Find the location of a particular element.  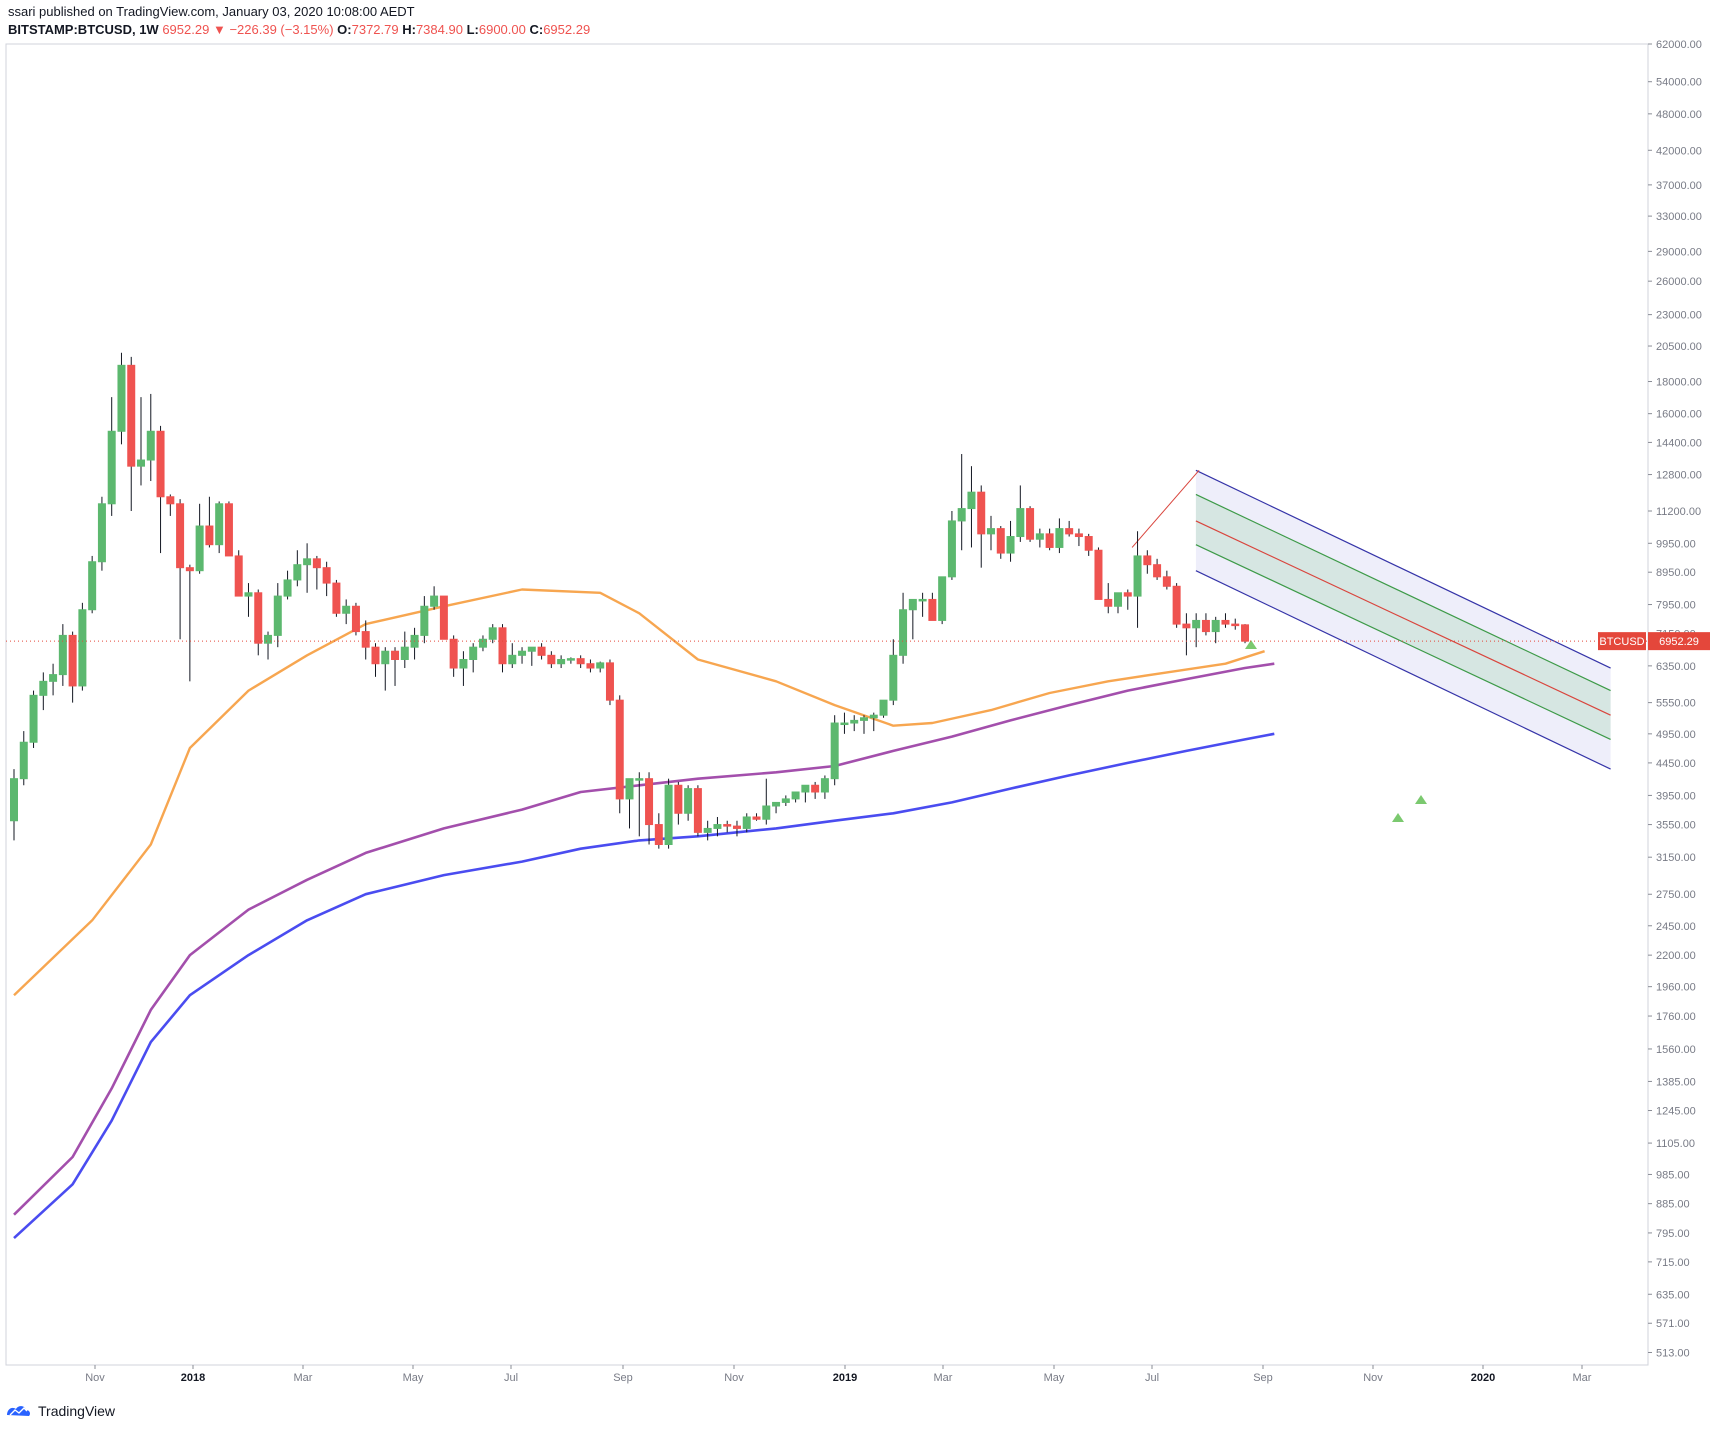

y-tick-label: 1960.00 is located at coordinates (1676, 988).